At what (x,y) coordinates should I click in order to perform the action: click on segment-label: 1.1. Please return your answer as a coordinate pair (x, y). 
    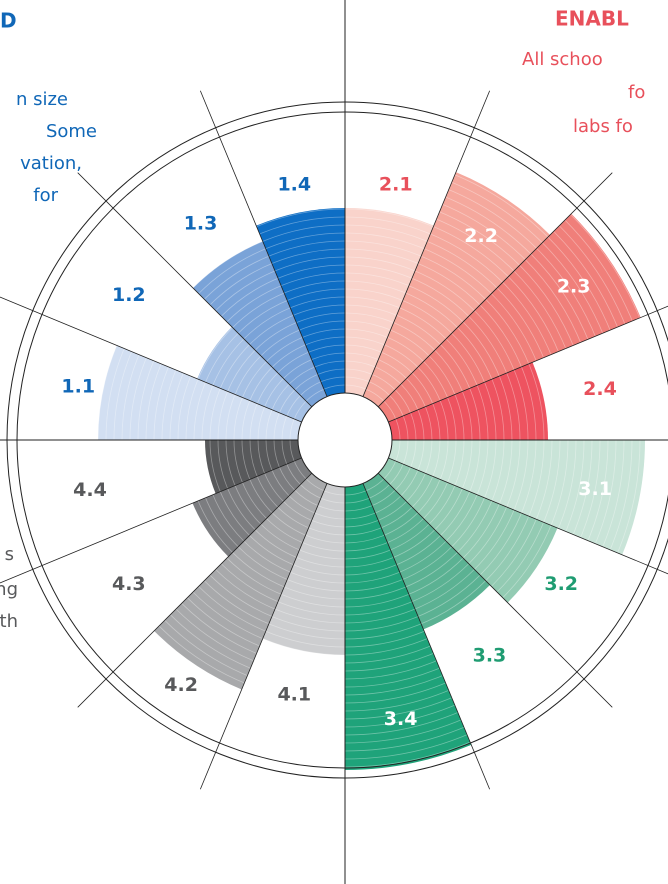
    Looking at the image, I should click on (78, 386).